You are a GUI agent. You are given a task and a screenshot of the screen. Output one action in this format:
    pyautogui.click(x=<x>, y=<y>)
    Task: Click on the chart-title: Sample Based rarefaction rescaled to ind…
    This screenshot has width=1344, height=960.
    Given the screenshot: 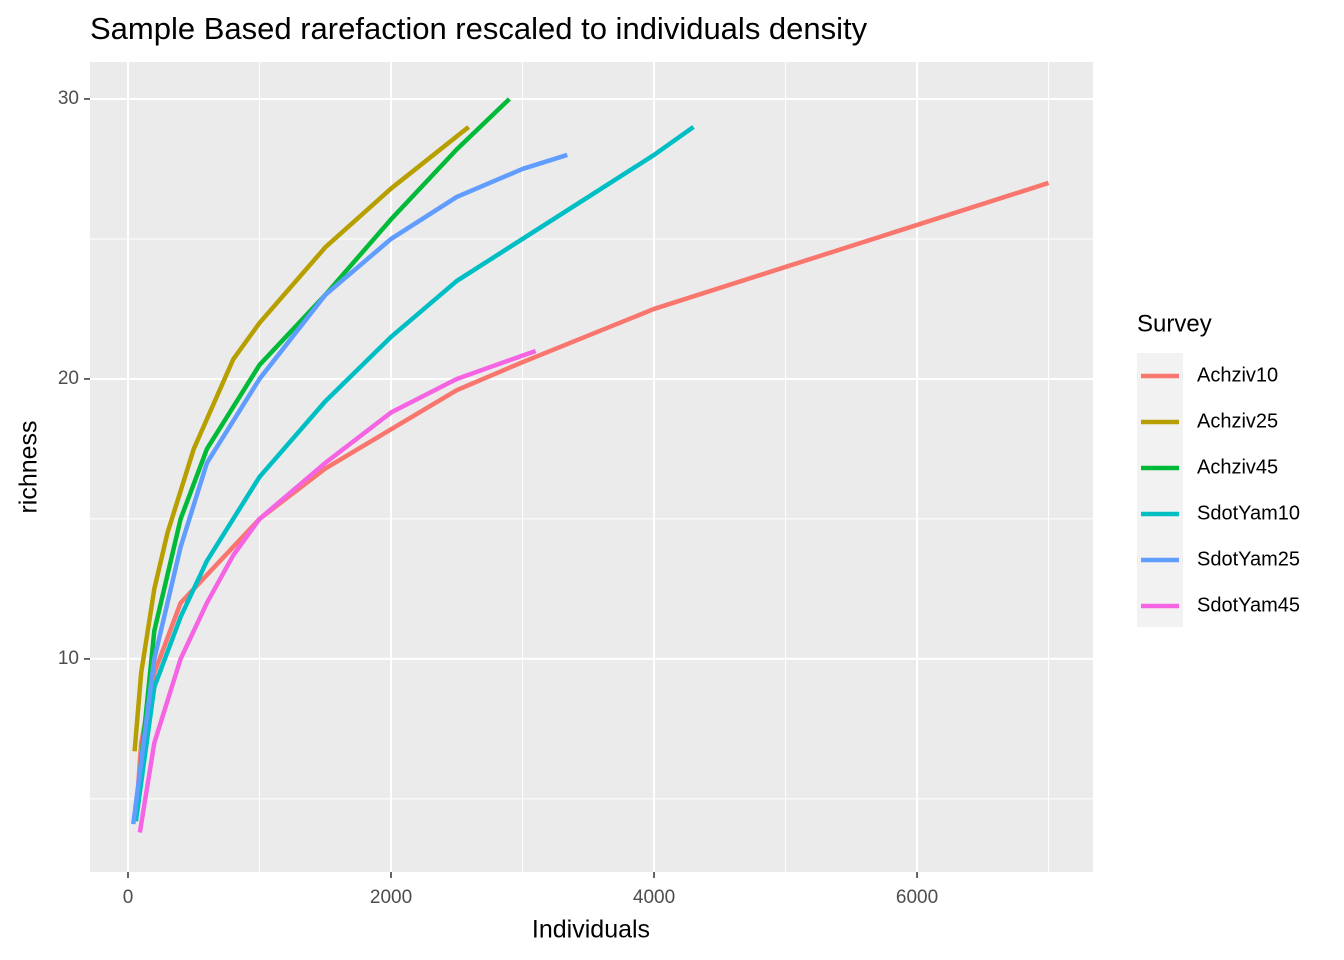 What is the action you would take?
    pyautogui.click(x=479, y=28)
    